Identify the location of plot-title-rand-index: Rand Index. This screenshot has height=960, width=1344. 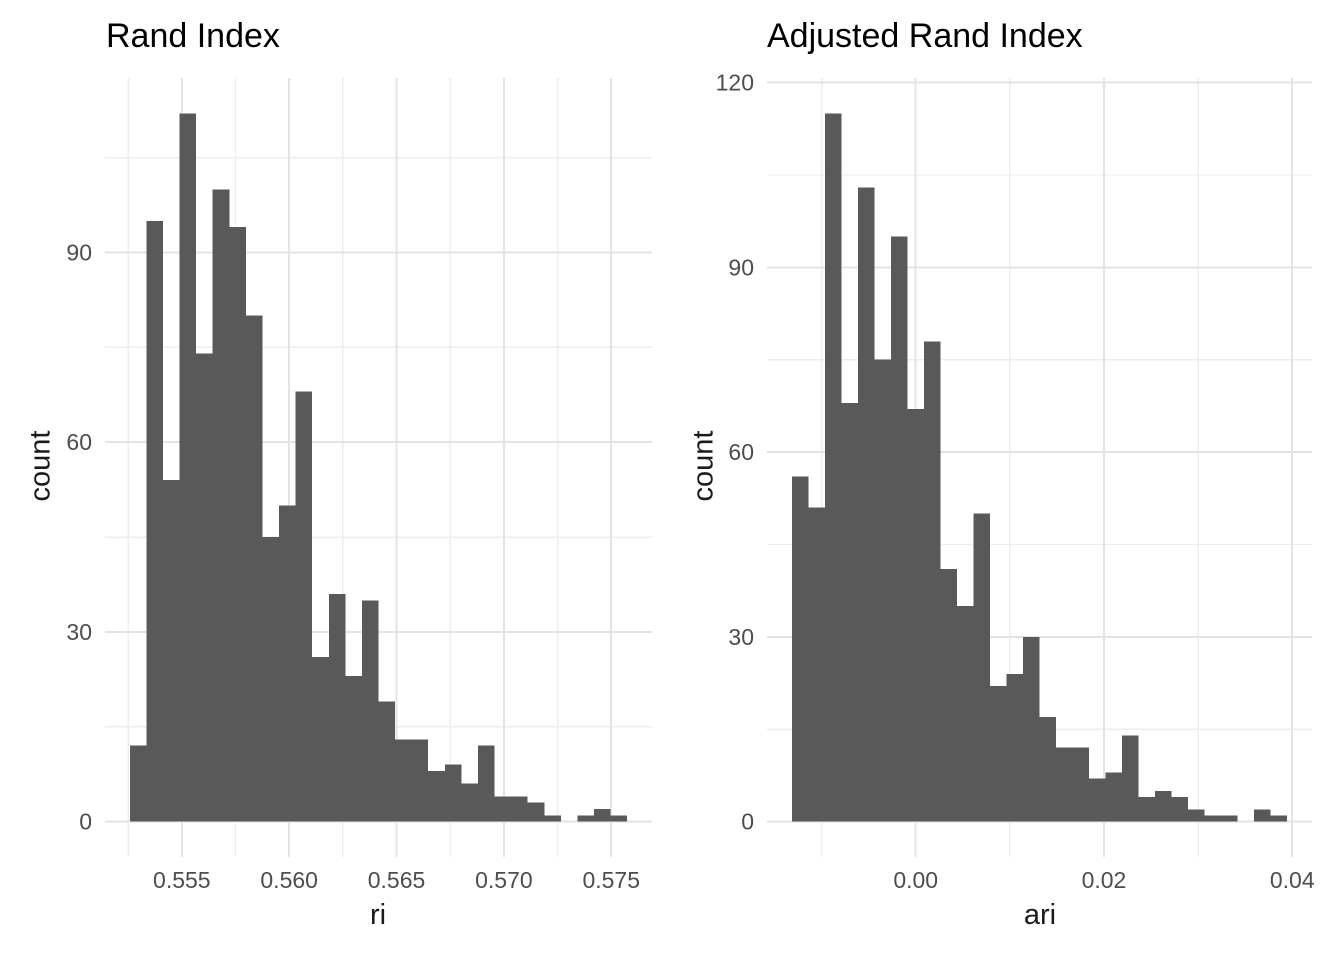
(193, 36).